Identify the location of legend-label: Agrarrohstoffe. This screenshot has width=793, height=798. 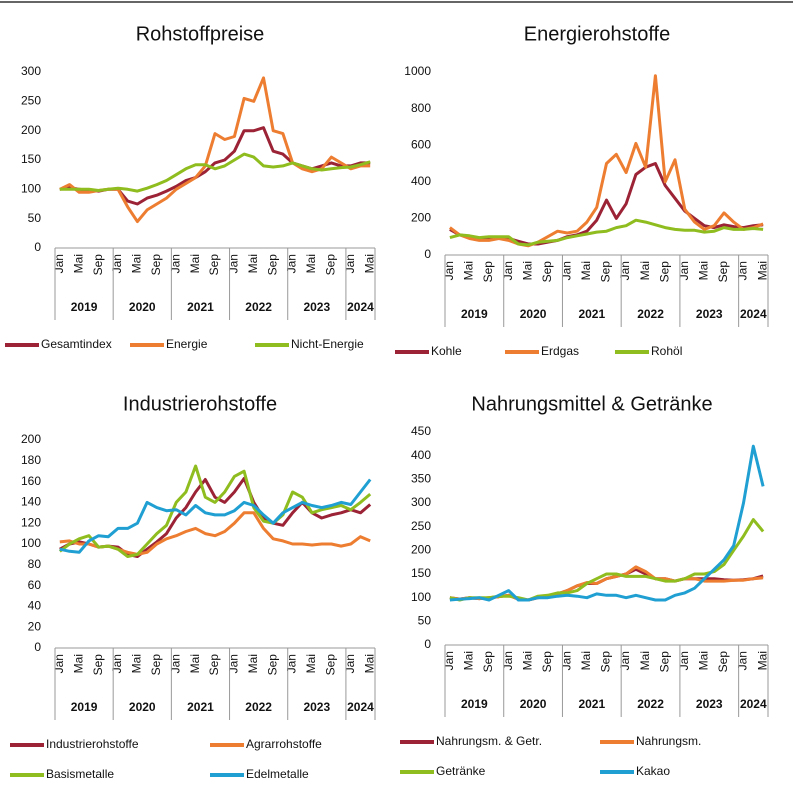
(284, 744).